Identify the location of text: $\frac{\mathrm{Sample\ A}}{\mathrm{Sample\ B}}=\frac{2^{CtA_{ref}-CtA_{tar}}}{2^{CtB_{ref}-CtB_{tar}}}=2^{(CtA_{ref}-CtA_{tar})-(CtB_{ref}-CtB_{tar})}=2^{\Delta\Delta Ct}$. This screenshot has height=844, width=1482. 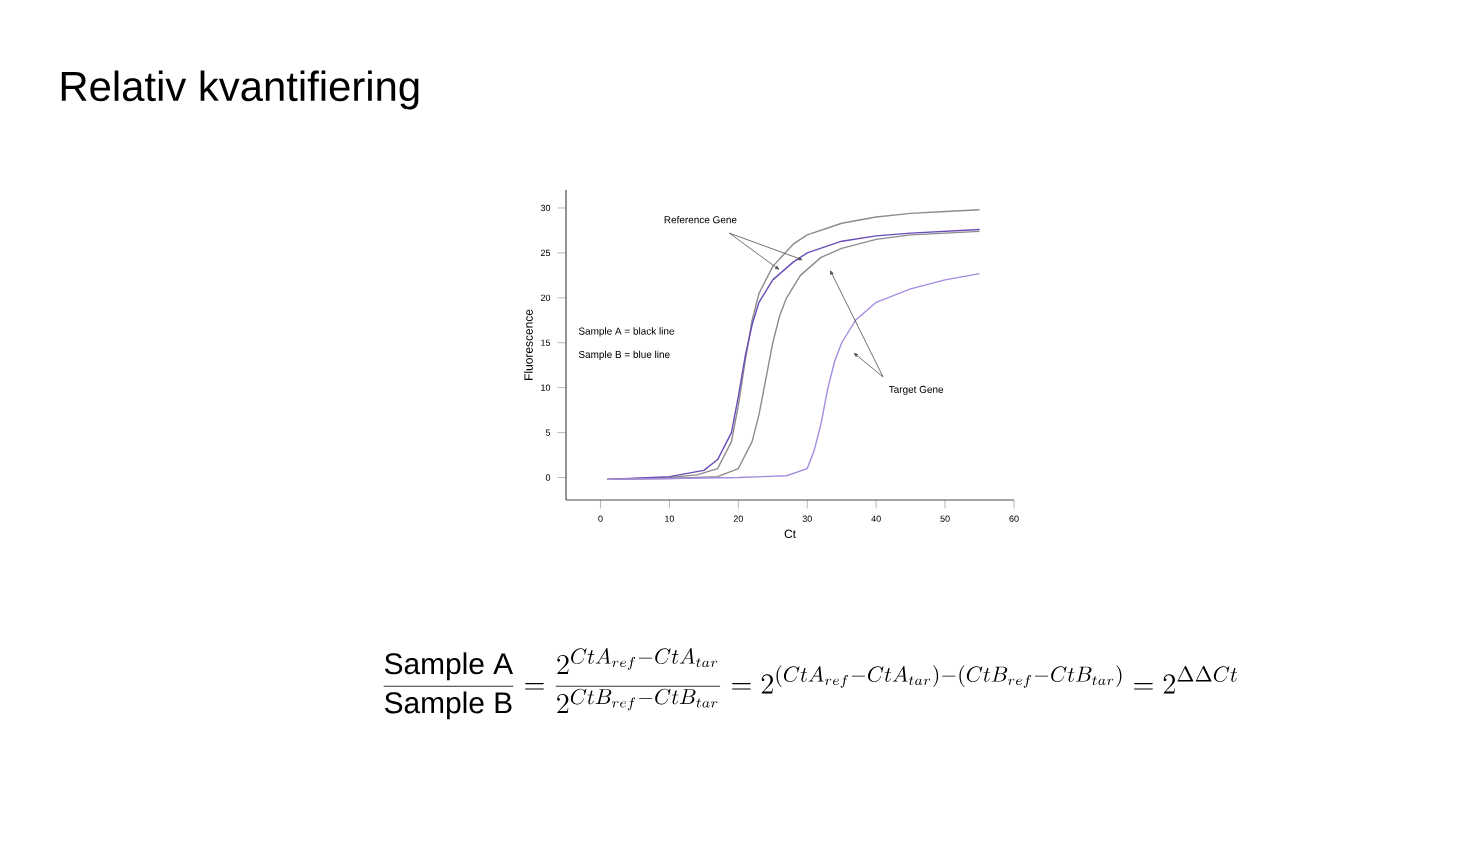
(810, 683).